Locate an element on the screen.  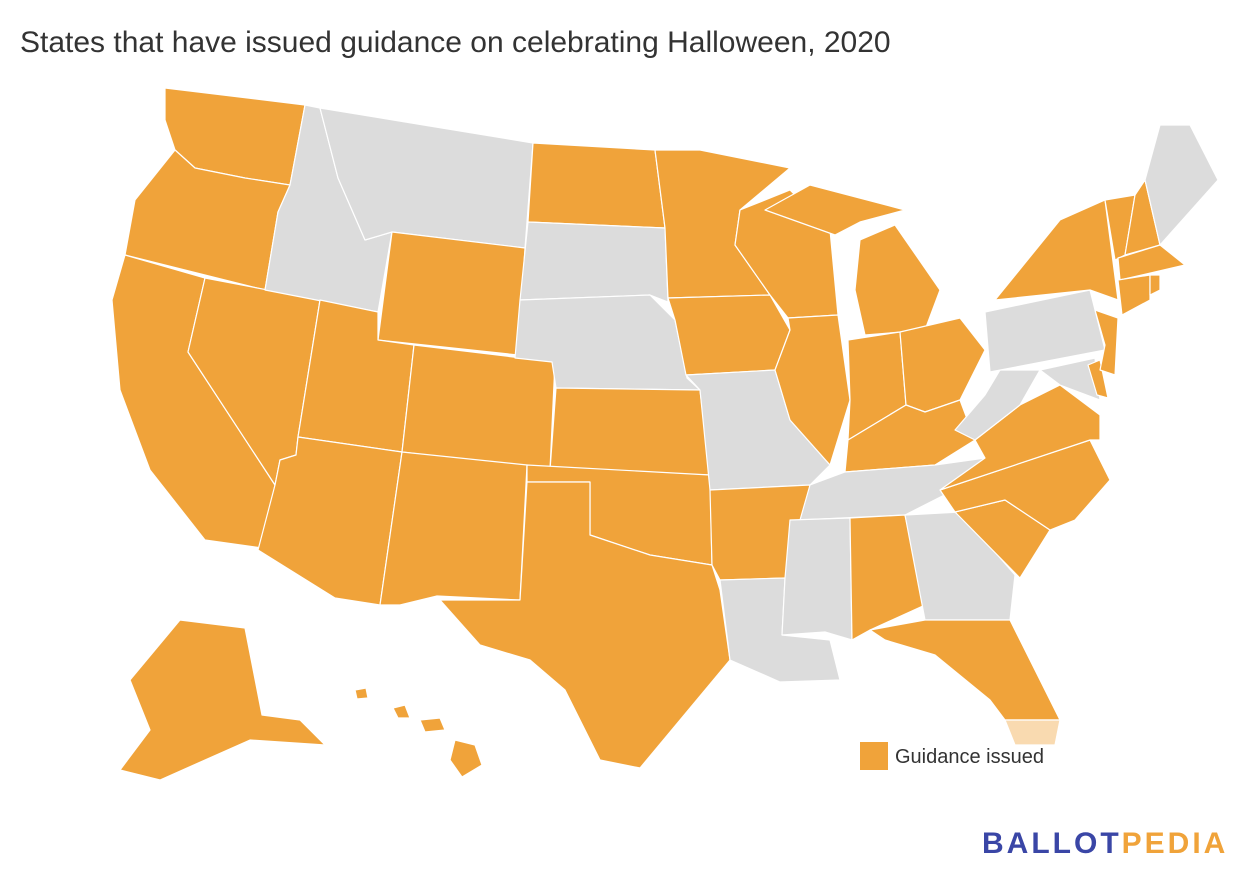
logo: BALLOTPEDIA is located at coordinates (1105, 843).